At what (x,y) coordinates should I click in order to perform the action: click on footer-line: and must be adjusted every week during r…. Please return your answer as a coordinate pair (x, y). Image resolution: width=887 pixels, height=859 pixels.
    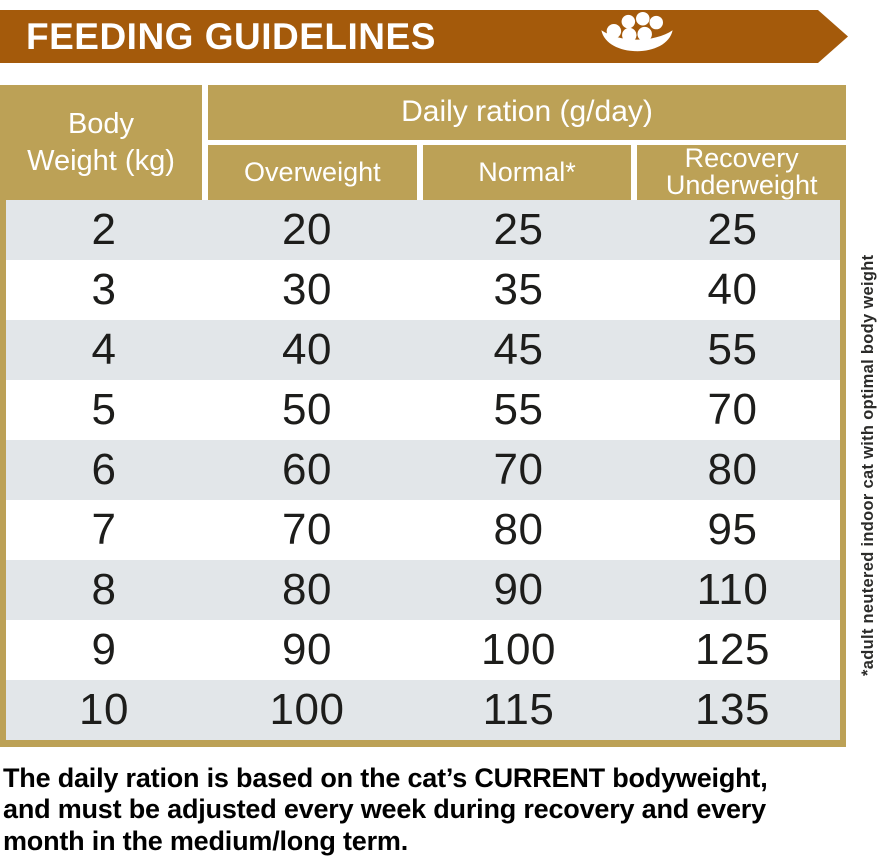
    Looking at the image, I should click on (384, 809).